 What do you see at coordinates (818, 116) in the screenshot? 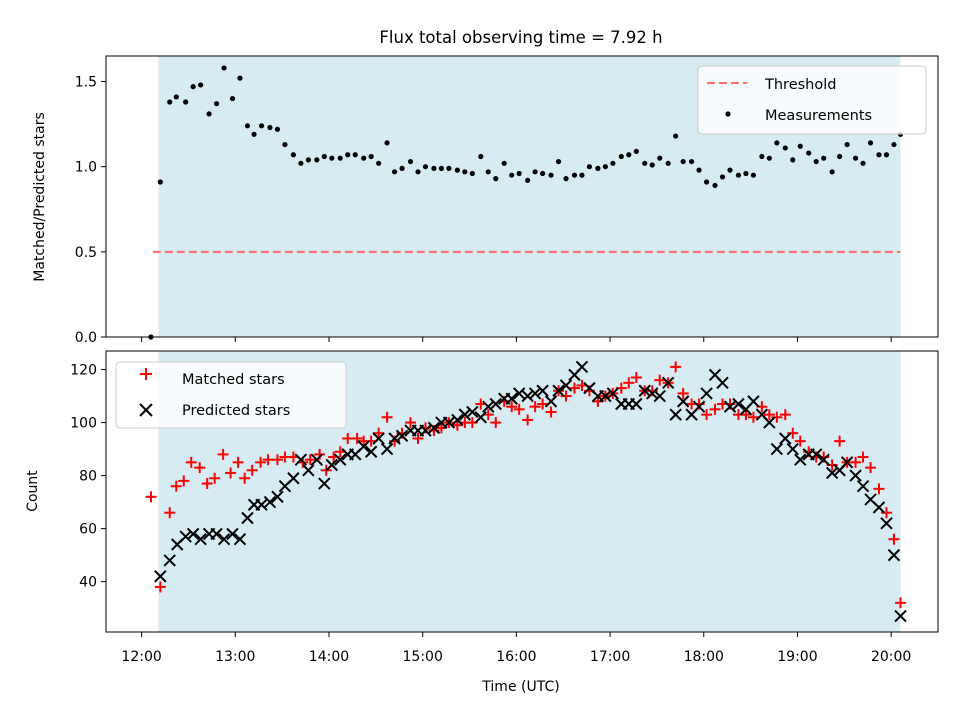
I see `legend-measurements-label: Measurements` at bounding box center [818, 116].